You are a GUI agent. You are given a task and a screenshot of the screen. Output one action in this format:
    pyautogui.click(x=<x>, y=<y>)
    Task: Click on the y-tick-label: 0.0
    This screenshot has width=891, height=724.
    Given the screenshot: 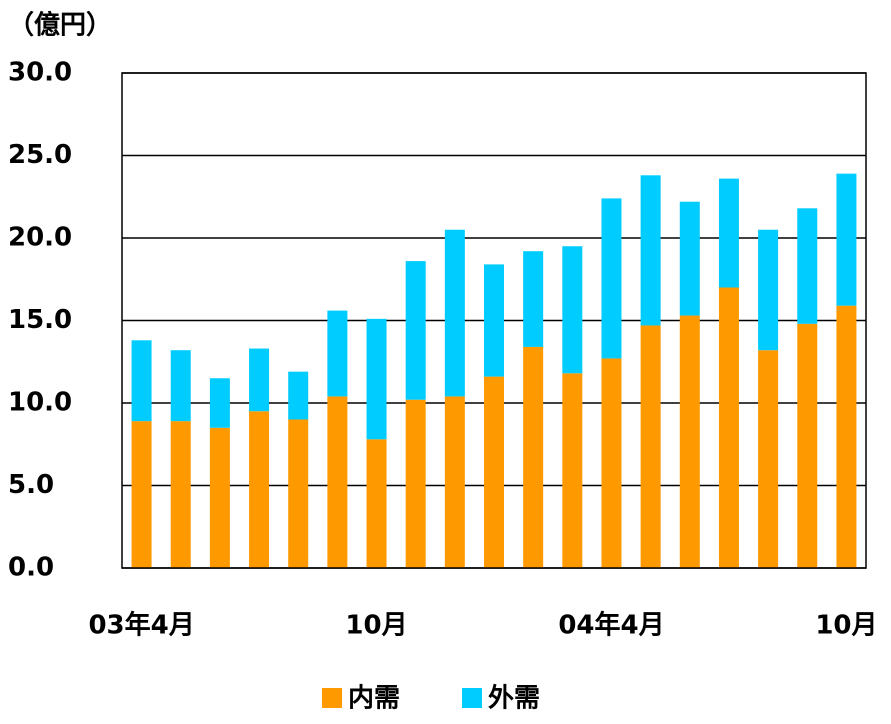 What is the action you would take?
    pyautogui.click(x=31, y=568)
    